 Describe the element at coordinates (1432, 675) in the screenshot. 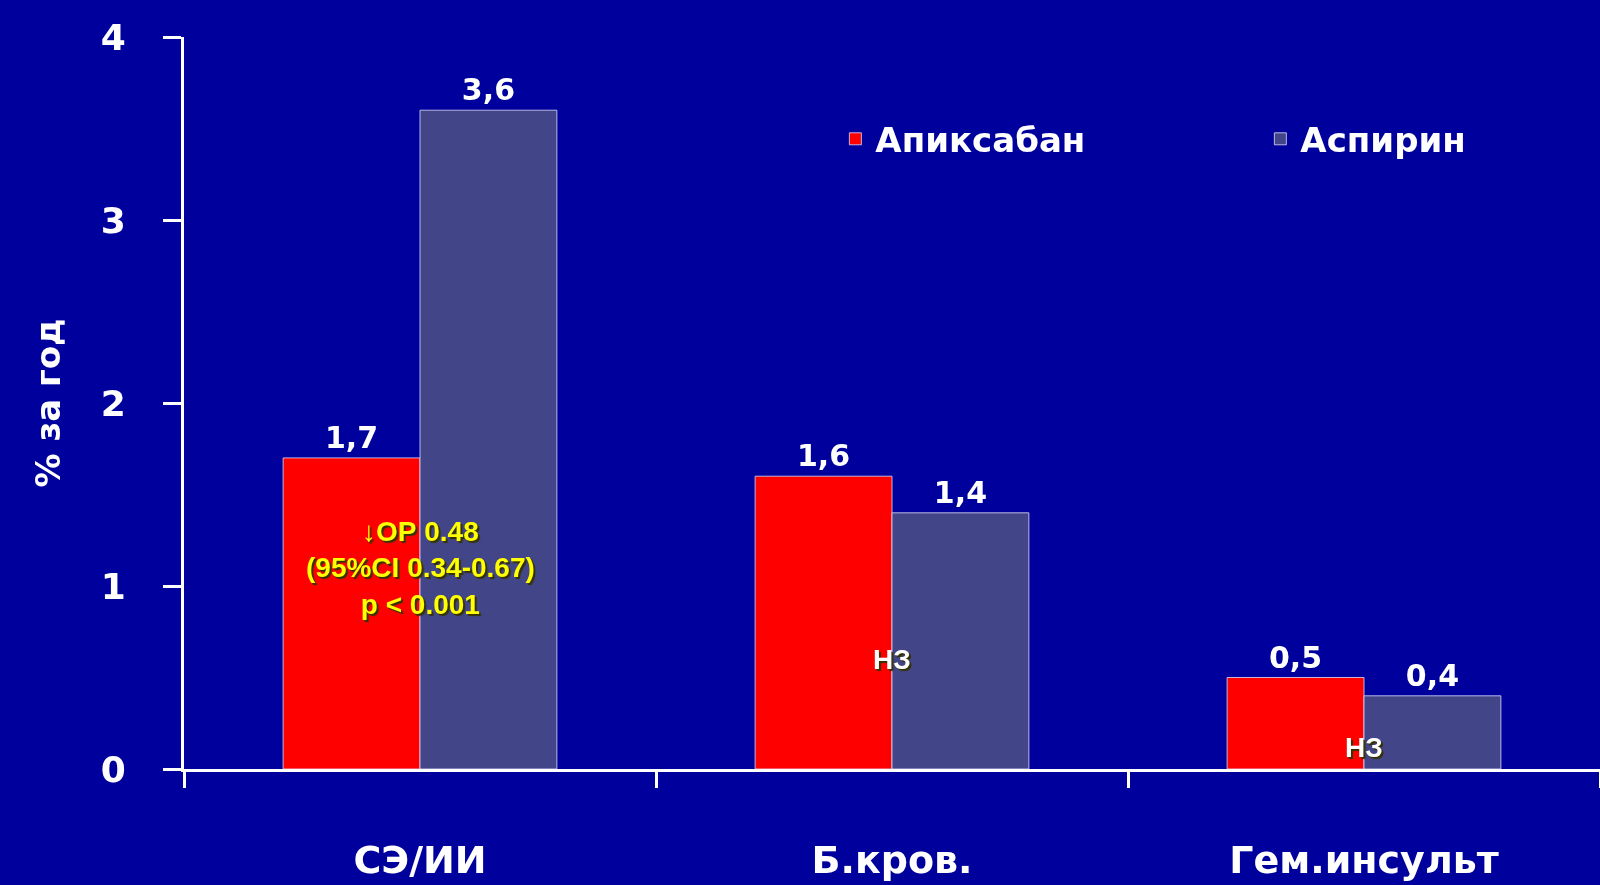

I see `data-label: 0,4` at that location.